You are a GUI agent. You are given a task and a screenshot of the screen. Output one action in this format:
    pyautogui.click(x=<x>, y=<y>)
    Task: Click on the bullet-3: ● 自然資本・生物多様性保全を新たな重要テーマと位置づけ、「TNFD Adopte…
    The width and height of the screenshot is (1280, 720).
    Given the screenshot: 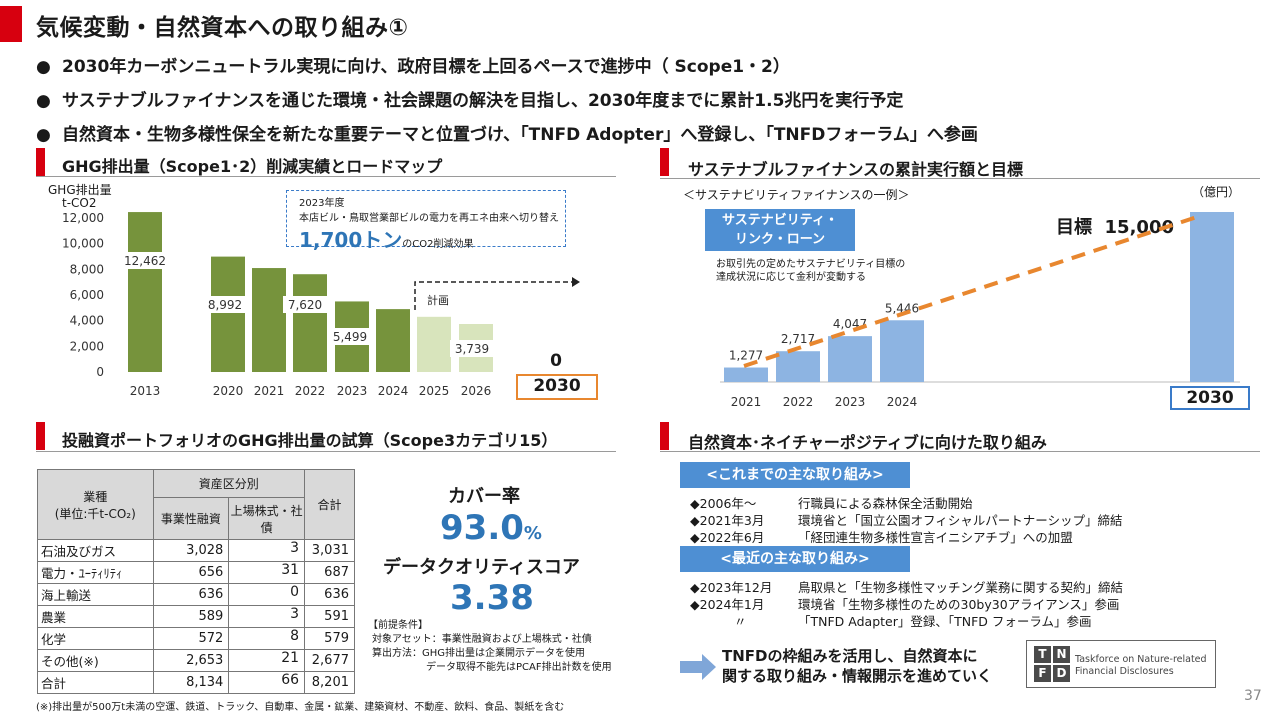 What is the action you would take?
    pyautogui.click(x=507, y=132)
    